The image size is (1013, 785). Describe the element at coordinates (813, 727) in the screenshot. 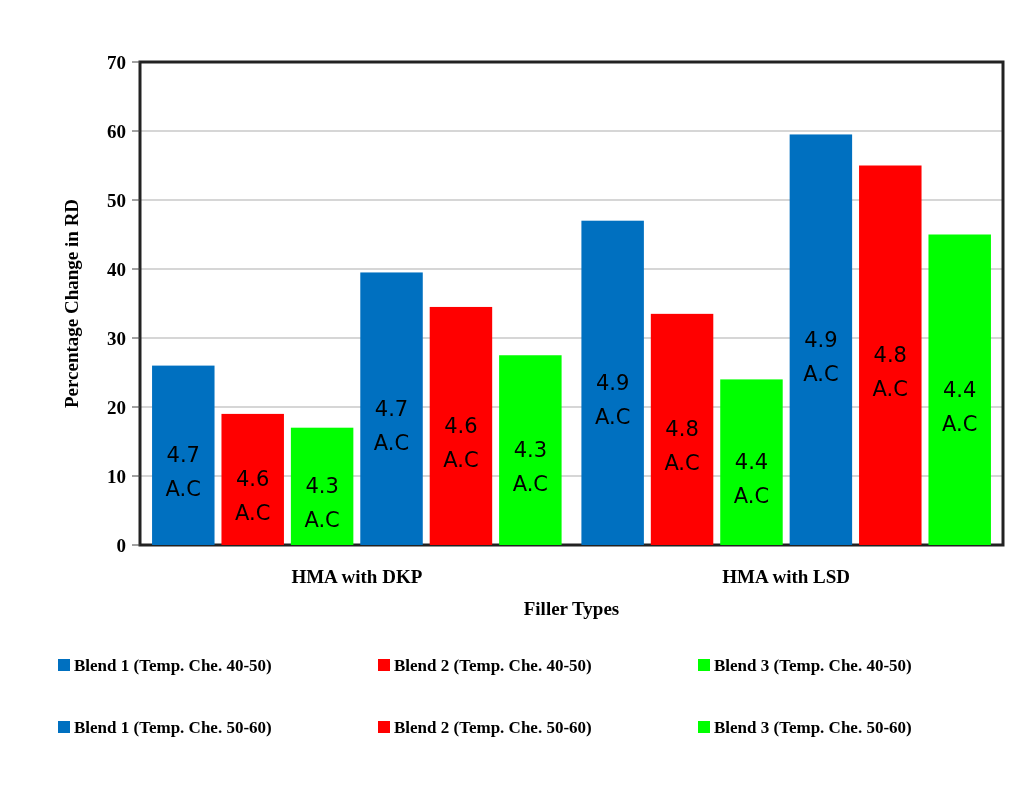

I see `legend-label: Blend 3 (Temp. Che. 50-60)` at that location.